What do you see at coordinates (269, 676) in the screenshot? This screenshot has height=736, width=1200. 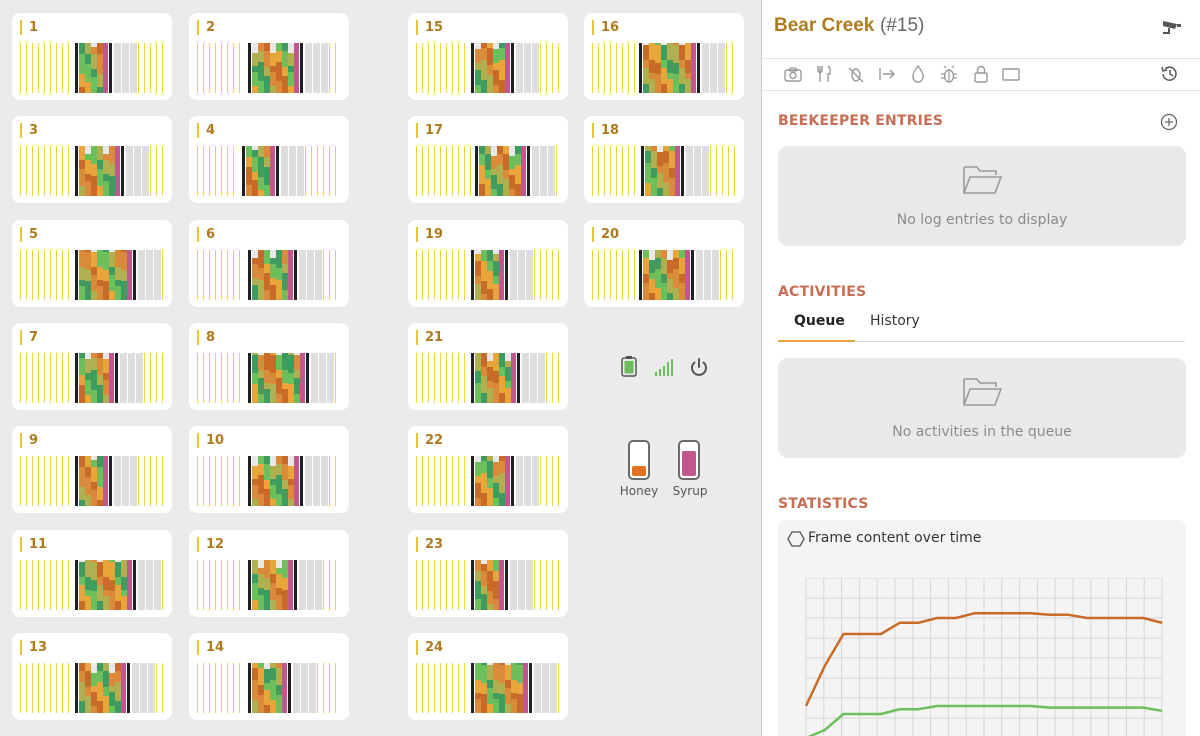 I see `hive-card: 14` at bounding box center [269, 676].